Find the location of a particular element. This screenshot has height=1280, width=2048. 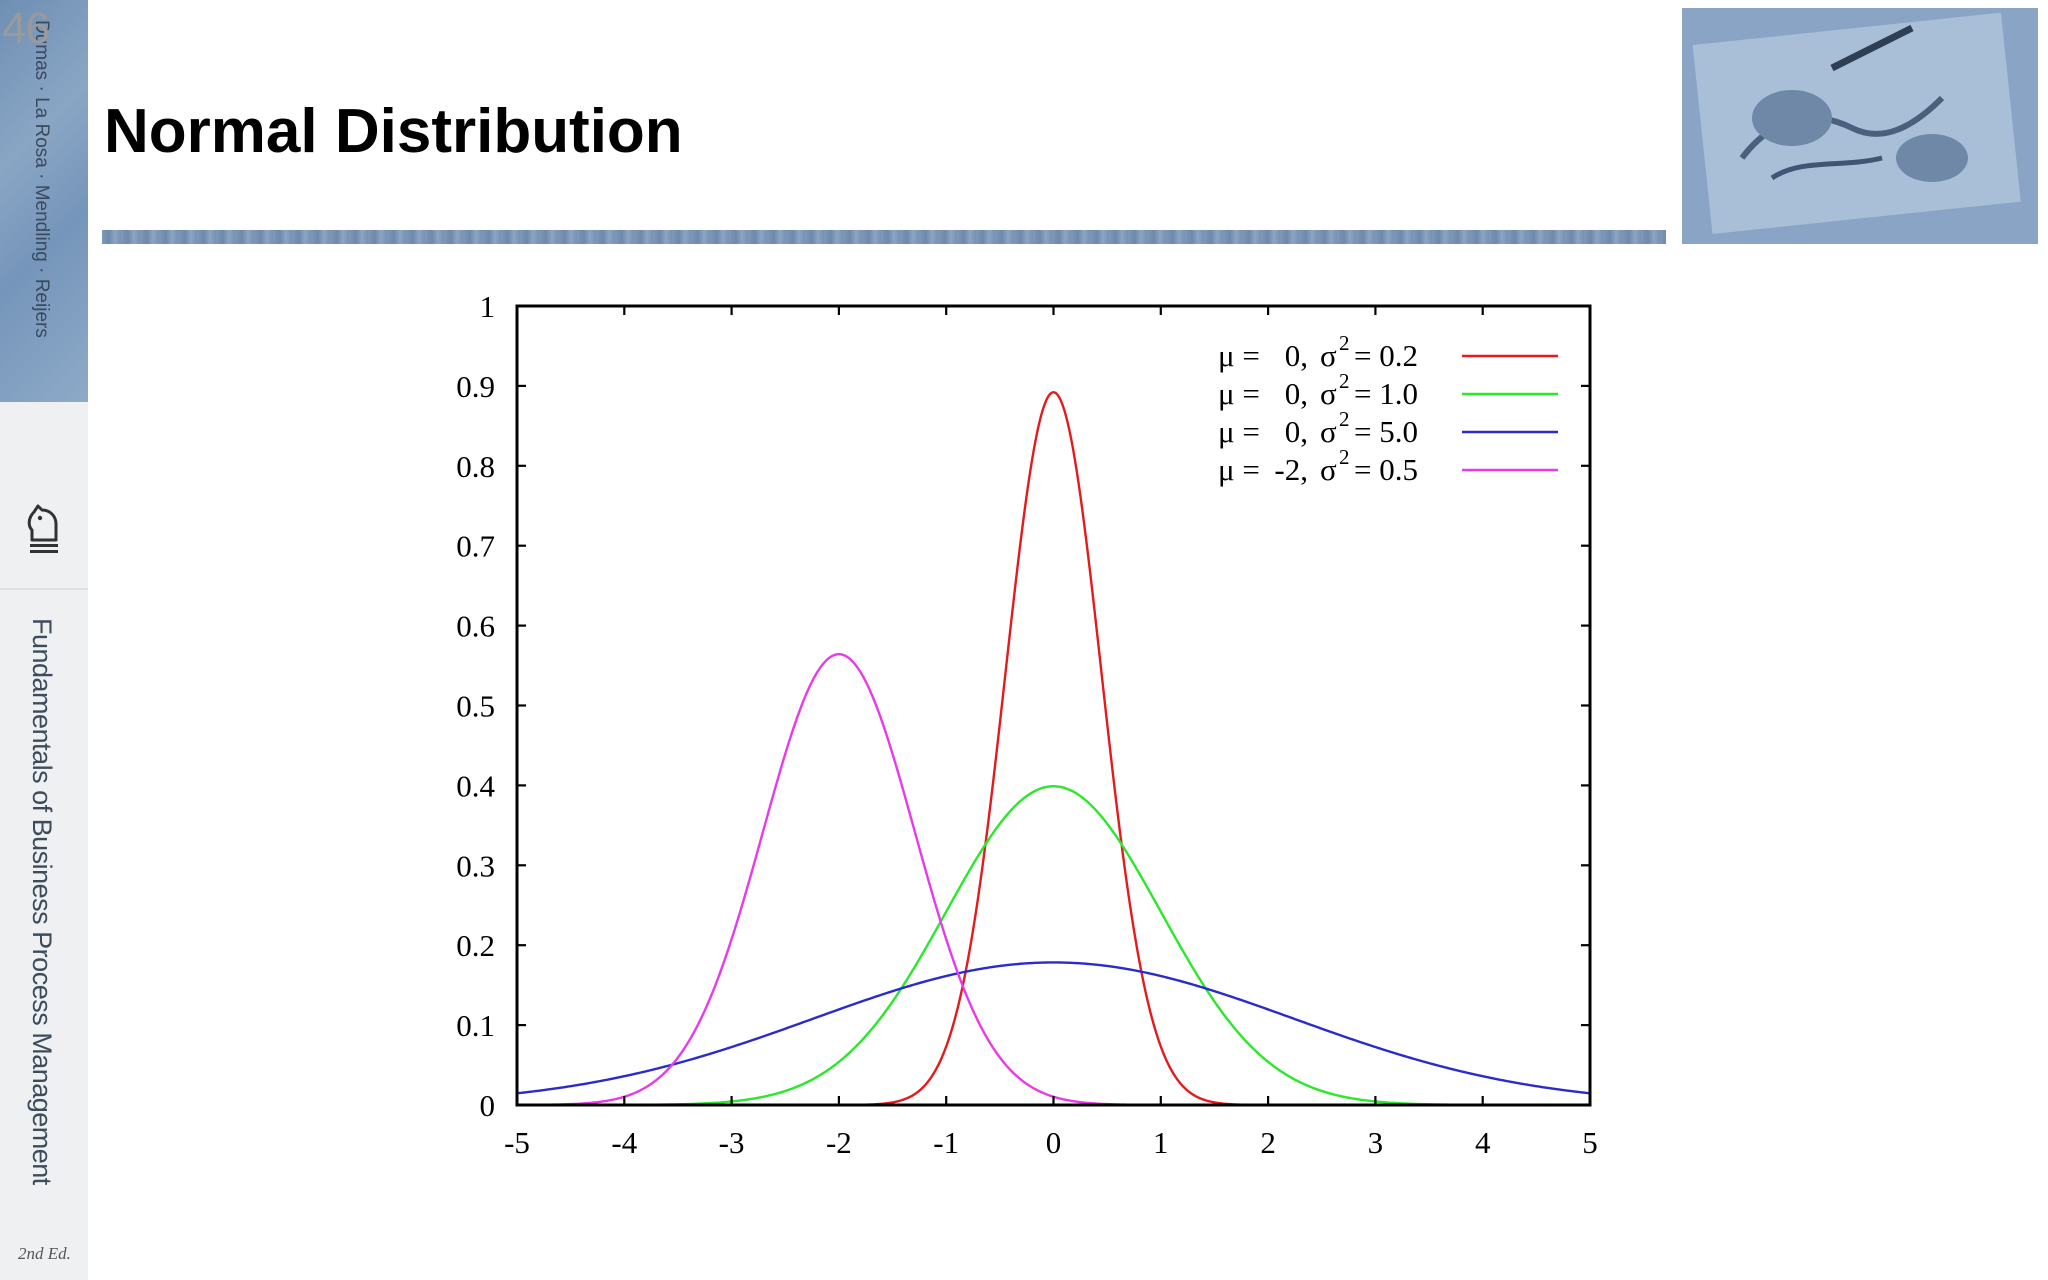

x-tick-label: -1 is located at coordinates (946, 1142).